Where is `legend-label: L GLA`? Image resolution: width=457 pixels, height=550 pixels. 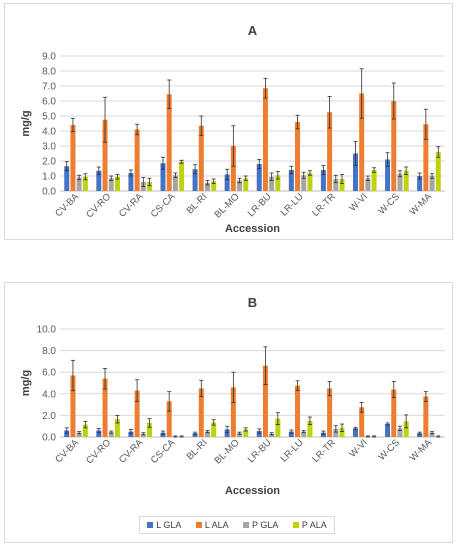 legend-label: L GLA is located at coordinates (169, 525).